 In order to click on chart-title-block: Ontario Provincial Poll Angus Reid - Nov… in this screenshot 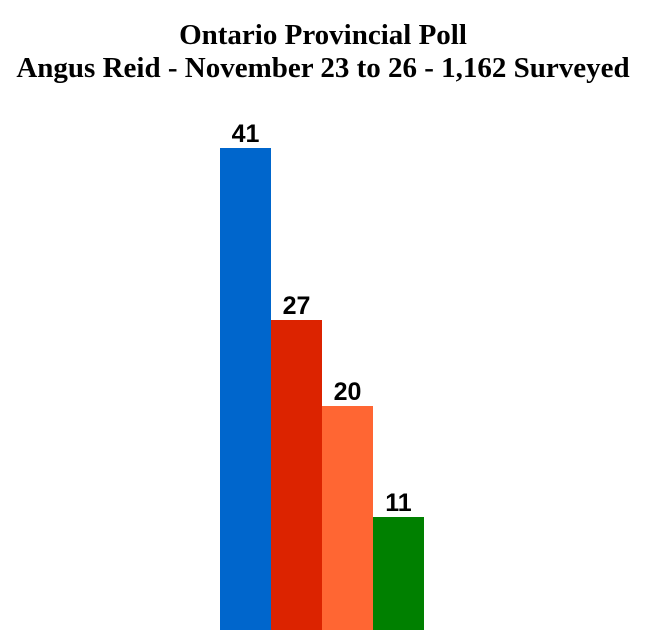, I will do `click(323, 52)`.